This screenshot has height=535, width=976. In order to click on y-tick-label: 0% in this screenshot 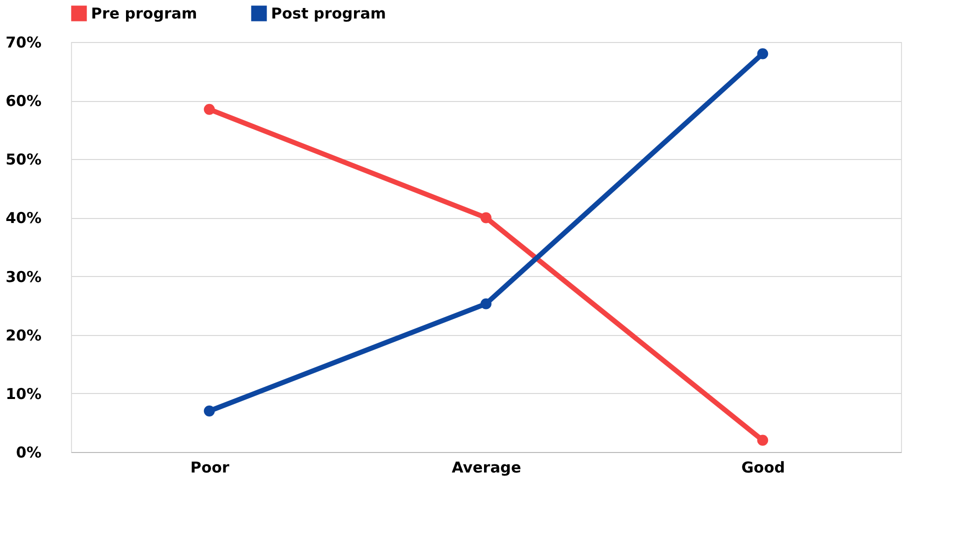, I will do `click(29, 453)`.